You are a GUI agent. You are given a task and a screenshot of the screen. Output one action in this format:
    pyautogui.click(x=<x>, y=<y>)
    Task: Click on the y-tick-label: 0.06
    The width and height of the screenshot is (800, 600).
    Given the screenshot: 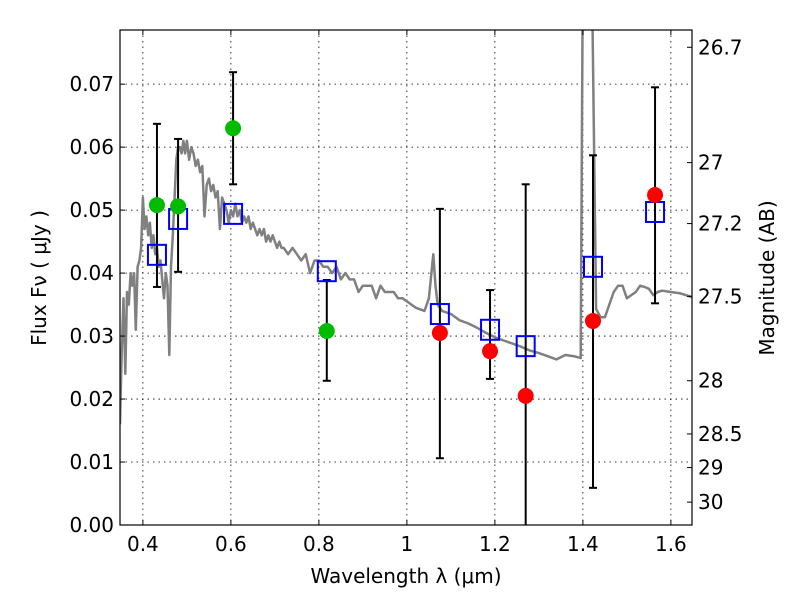 What is the action you would take?
    pyautogui.click(x=91, y=147)
    